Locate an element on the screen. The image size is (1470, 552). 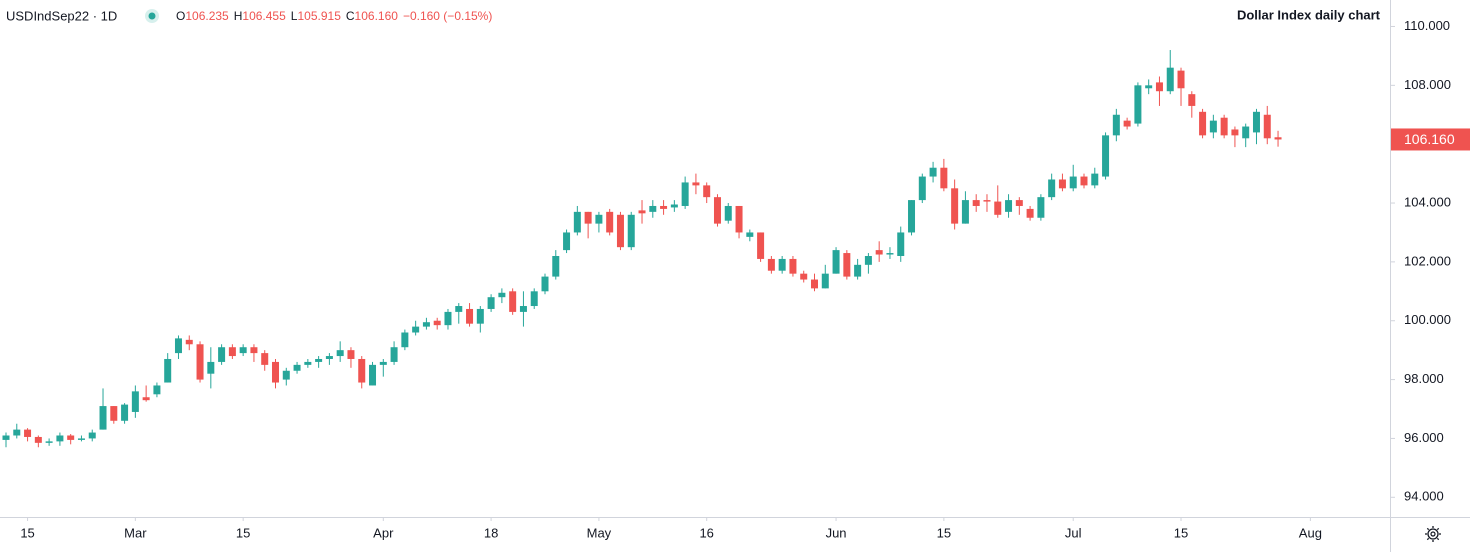
gear-hub is located at coordinates (1433, 534).